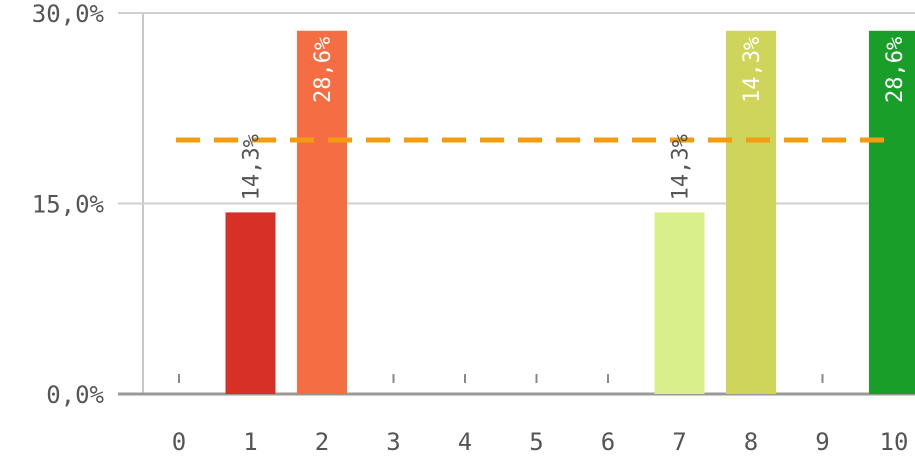 The height and width of the screenshot is (458, 915). What do you see at coordinates (751, 442) in the screenshot?
I see `x-tick-label-8: 8` at bounding box center [751, 442].